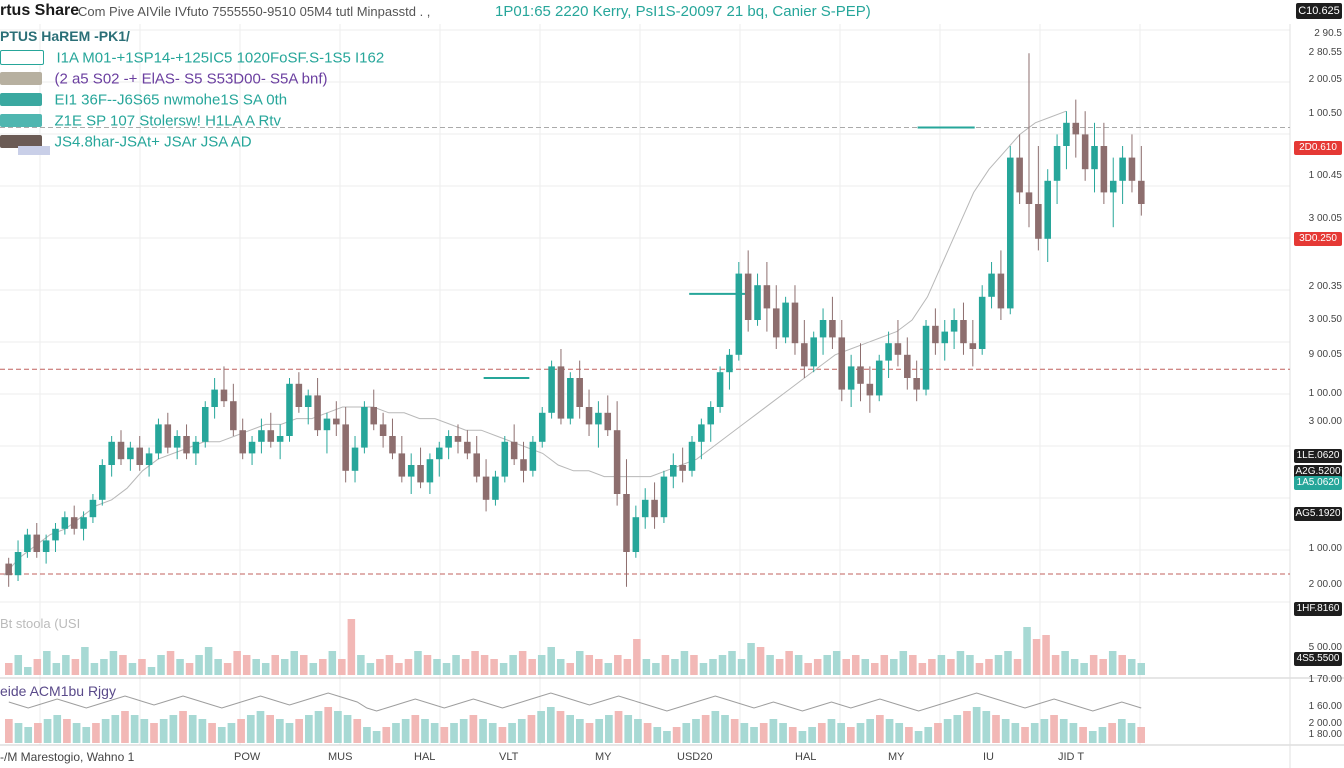  I want to click on y-tick: 2 00.00, so click(1325, 723).